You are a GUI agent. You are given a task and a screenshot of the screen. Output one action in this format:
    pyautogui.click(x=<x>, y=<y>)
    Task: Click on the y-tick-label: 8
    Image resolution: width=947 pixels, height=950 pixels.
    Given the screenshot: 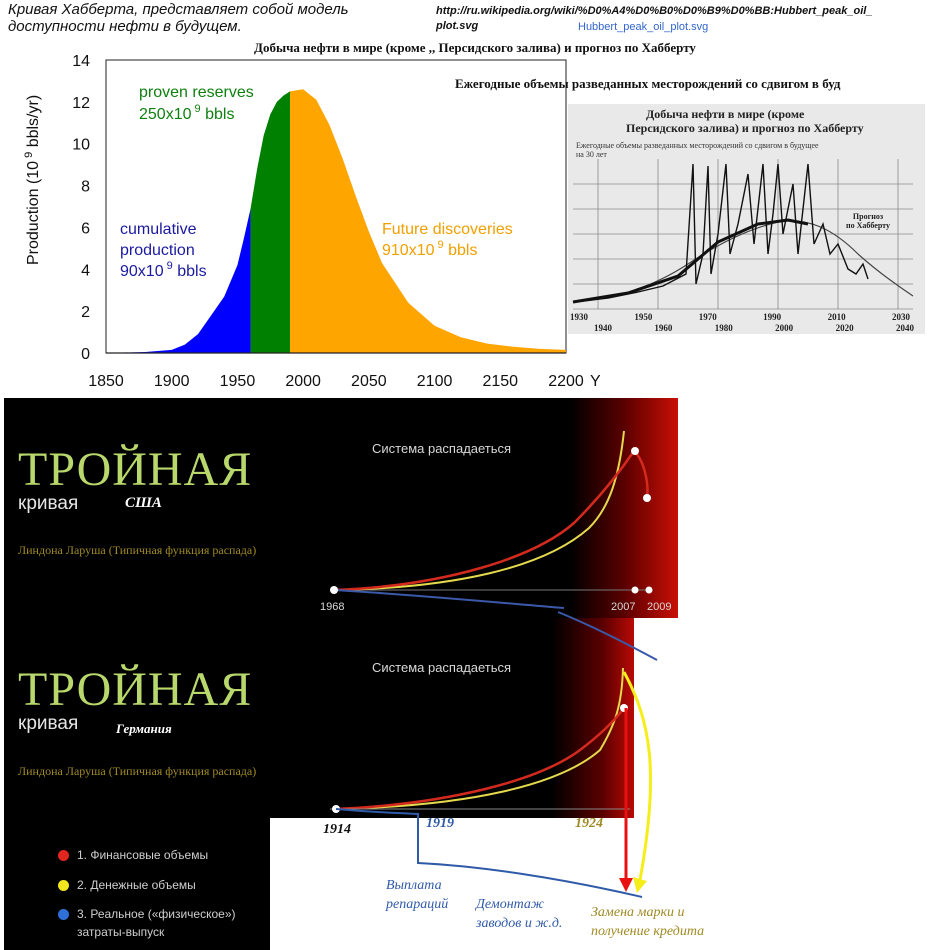 What is the action you would take?
    pyautogui.click(x=85, y=187)
    